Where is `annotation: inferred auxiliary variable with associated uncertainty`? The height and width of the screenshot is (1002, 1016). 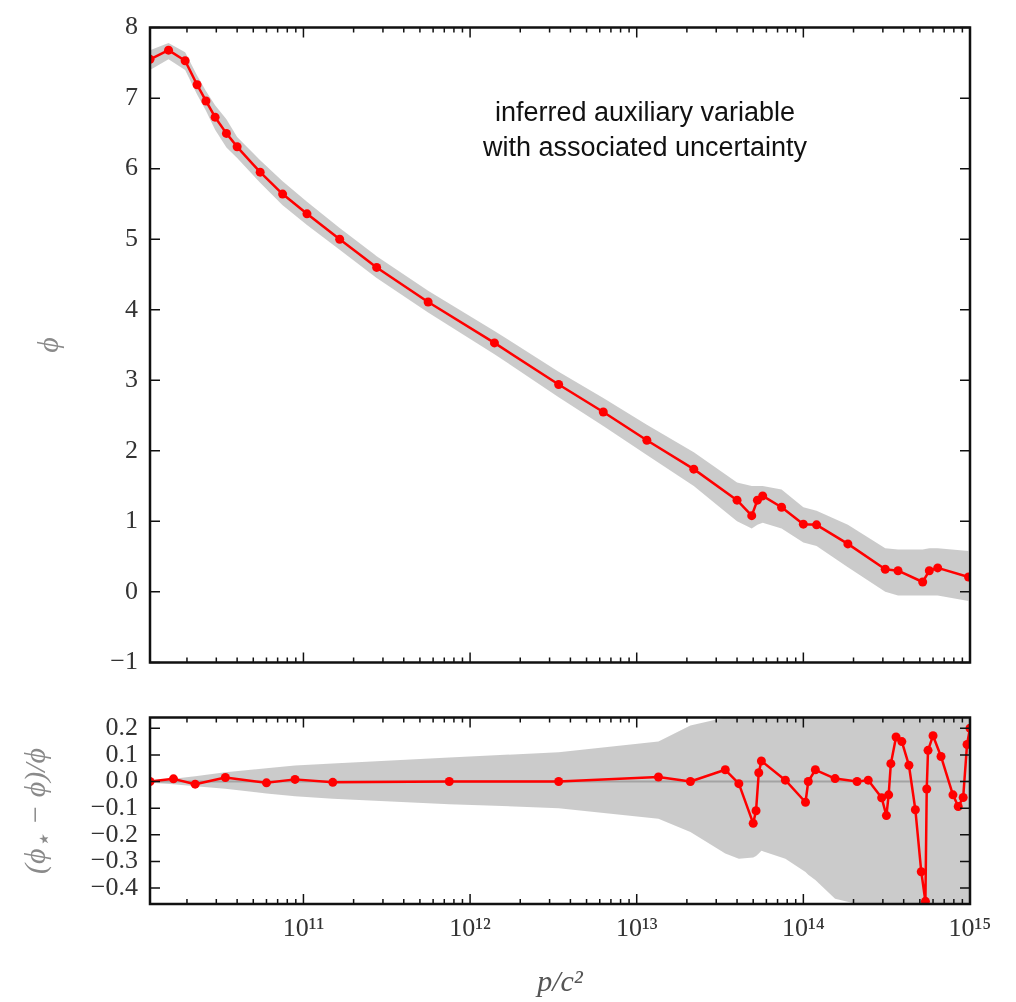
annotation: inferred auxiliary variable with associated uncertainty is located at coordinates (645, 130).